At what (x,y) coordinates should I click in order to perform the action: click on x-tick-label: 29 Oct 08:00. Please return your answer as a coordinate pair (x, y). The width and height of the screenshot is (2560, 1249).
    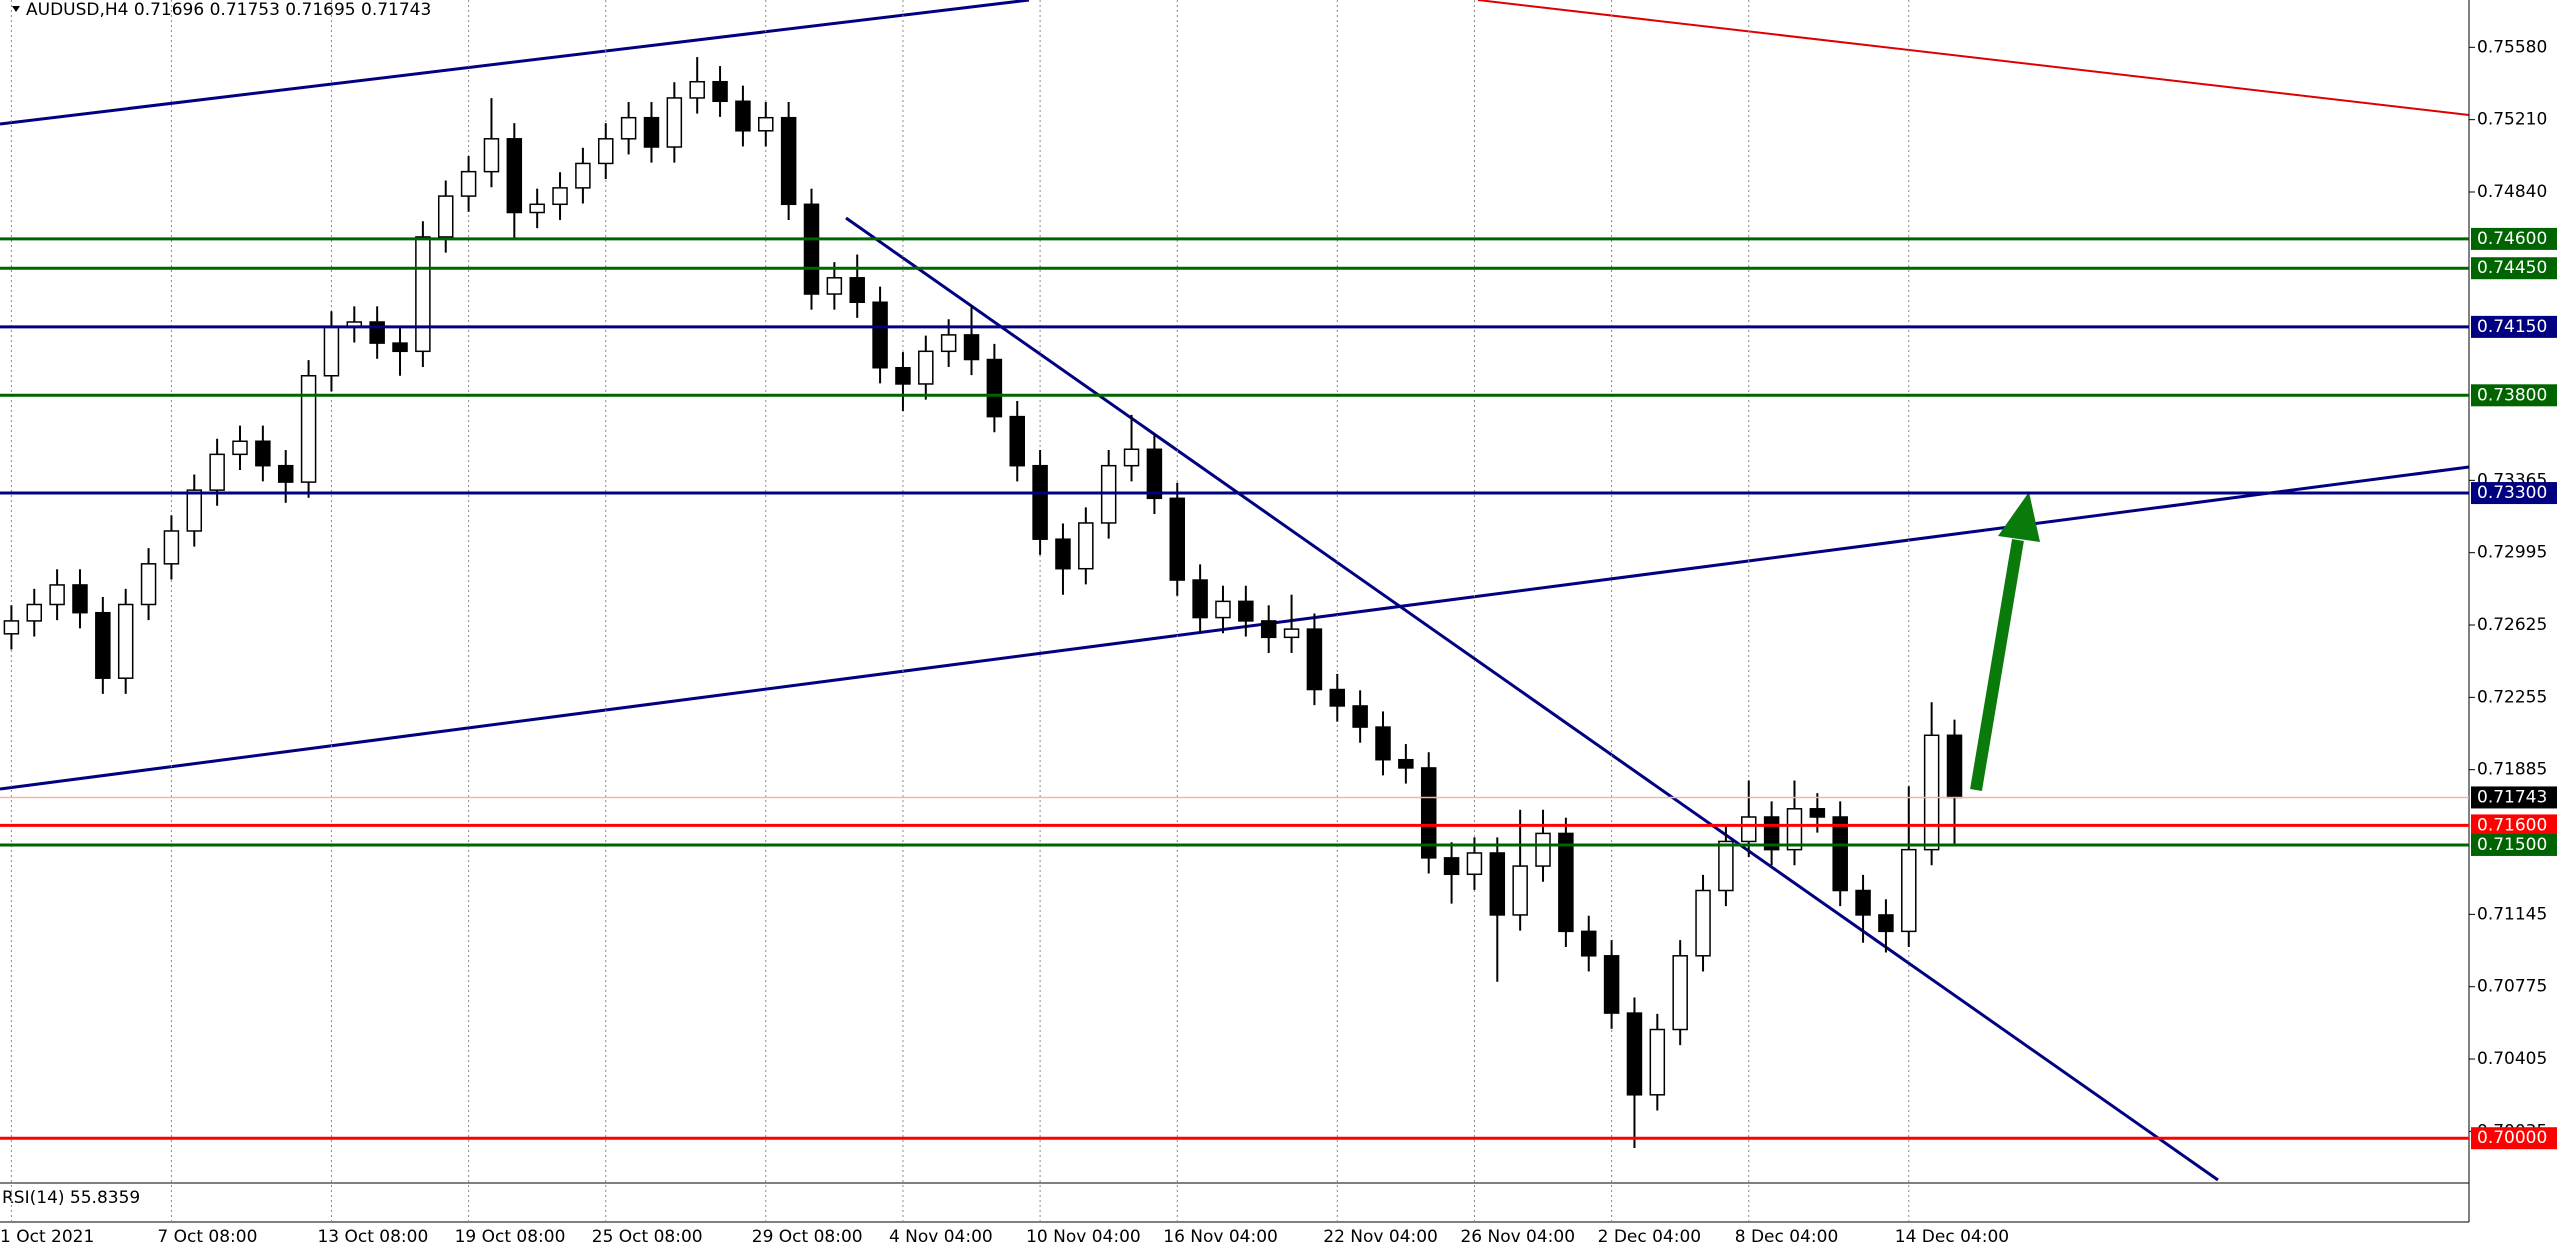
    Looking at the image, I should click on (807, 1237).